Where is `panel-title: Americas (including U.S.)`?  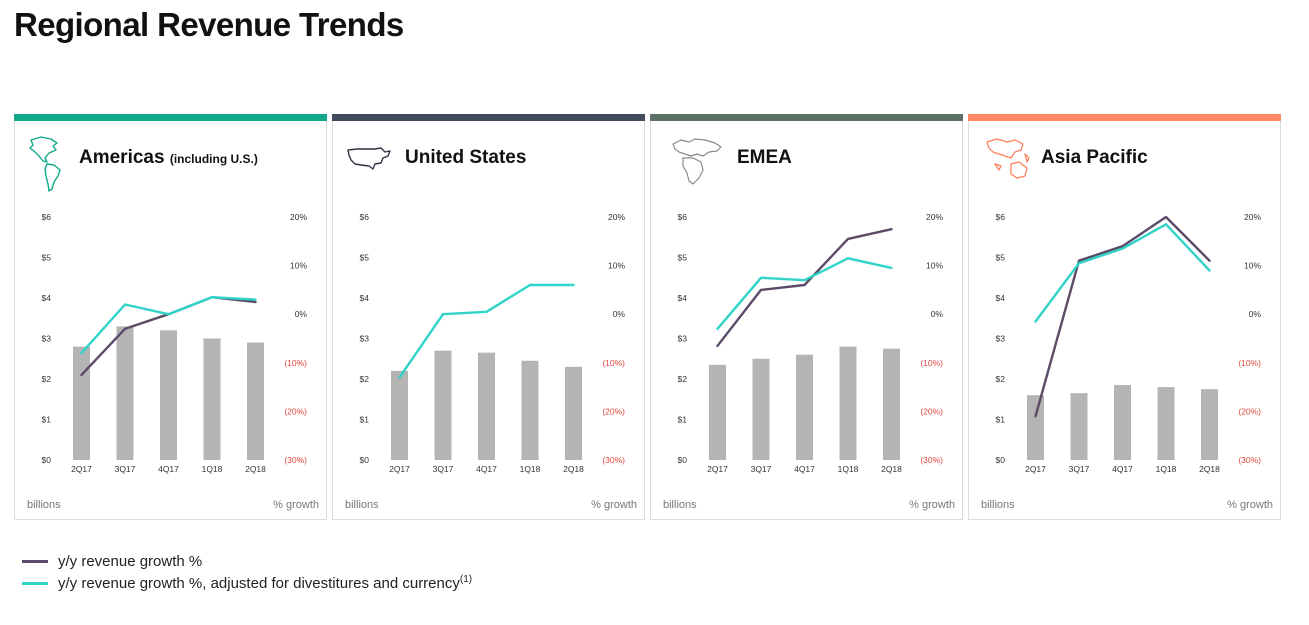 panel-title: Americas (including U.S.) is located at coordinates (168, 158).